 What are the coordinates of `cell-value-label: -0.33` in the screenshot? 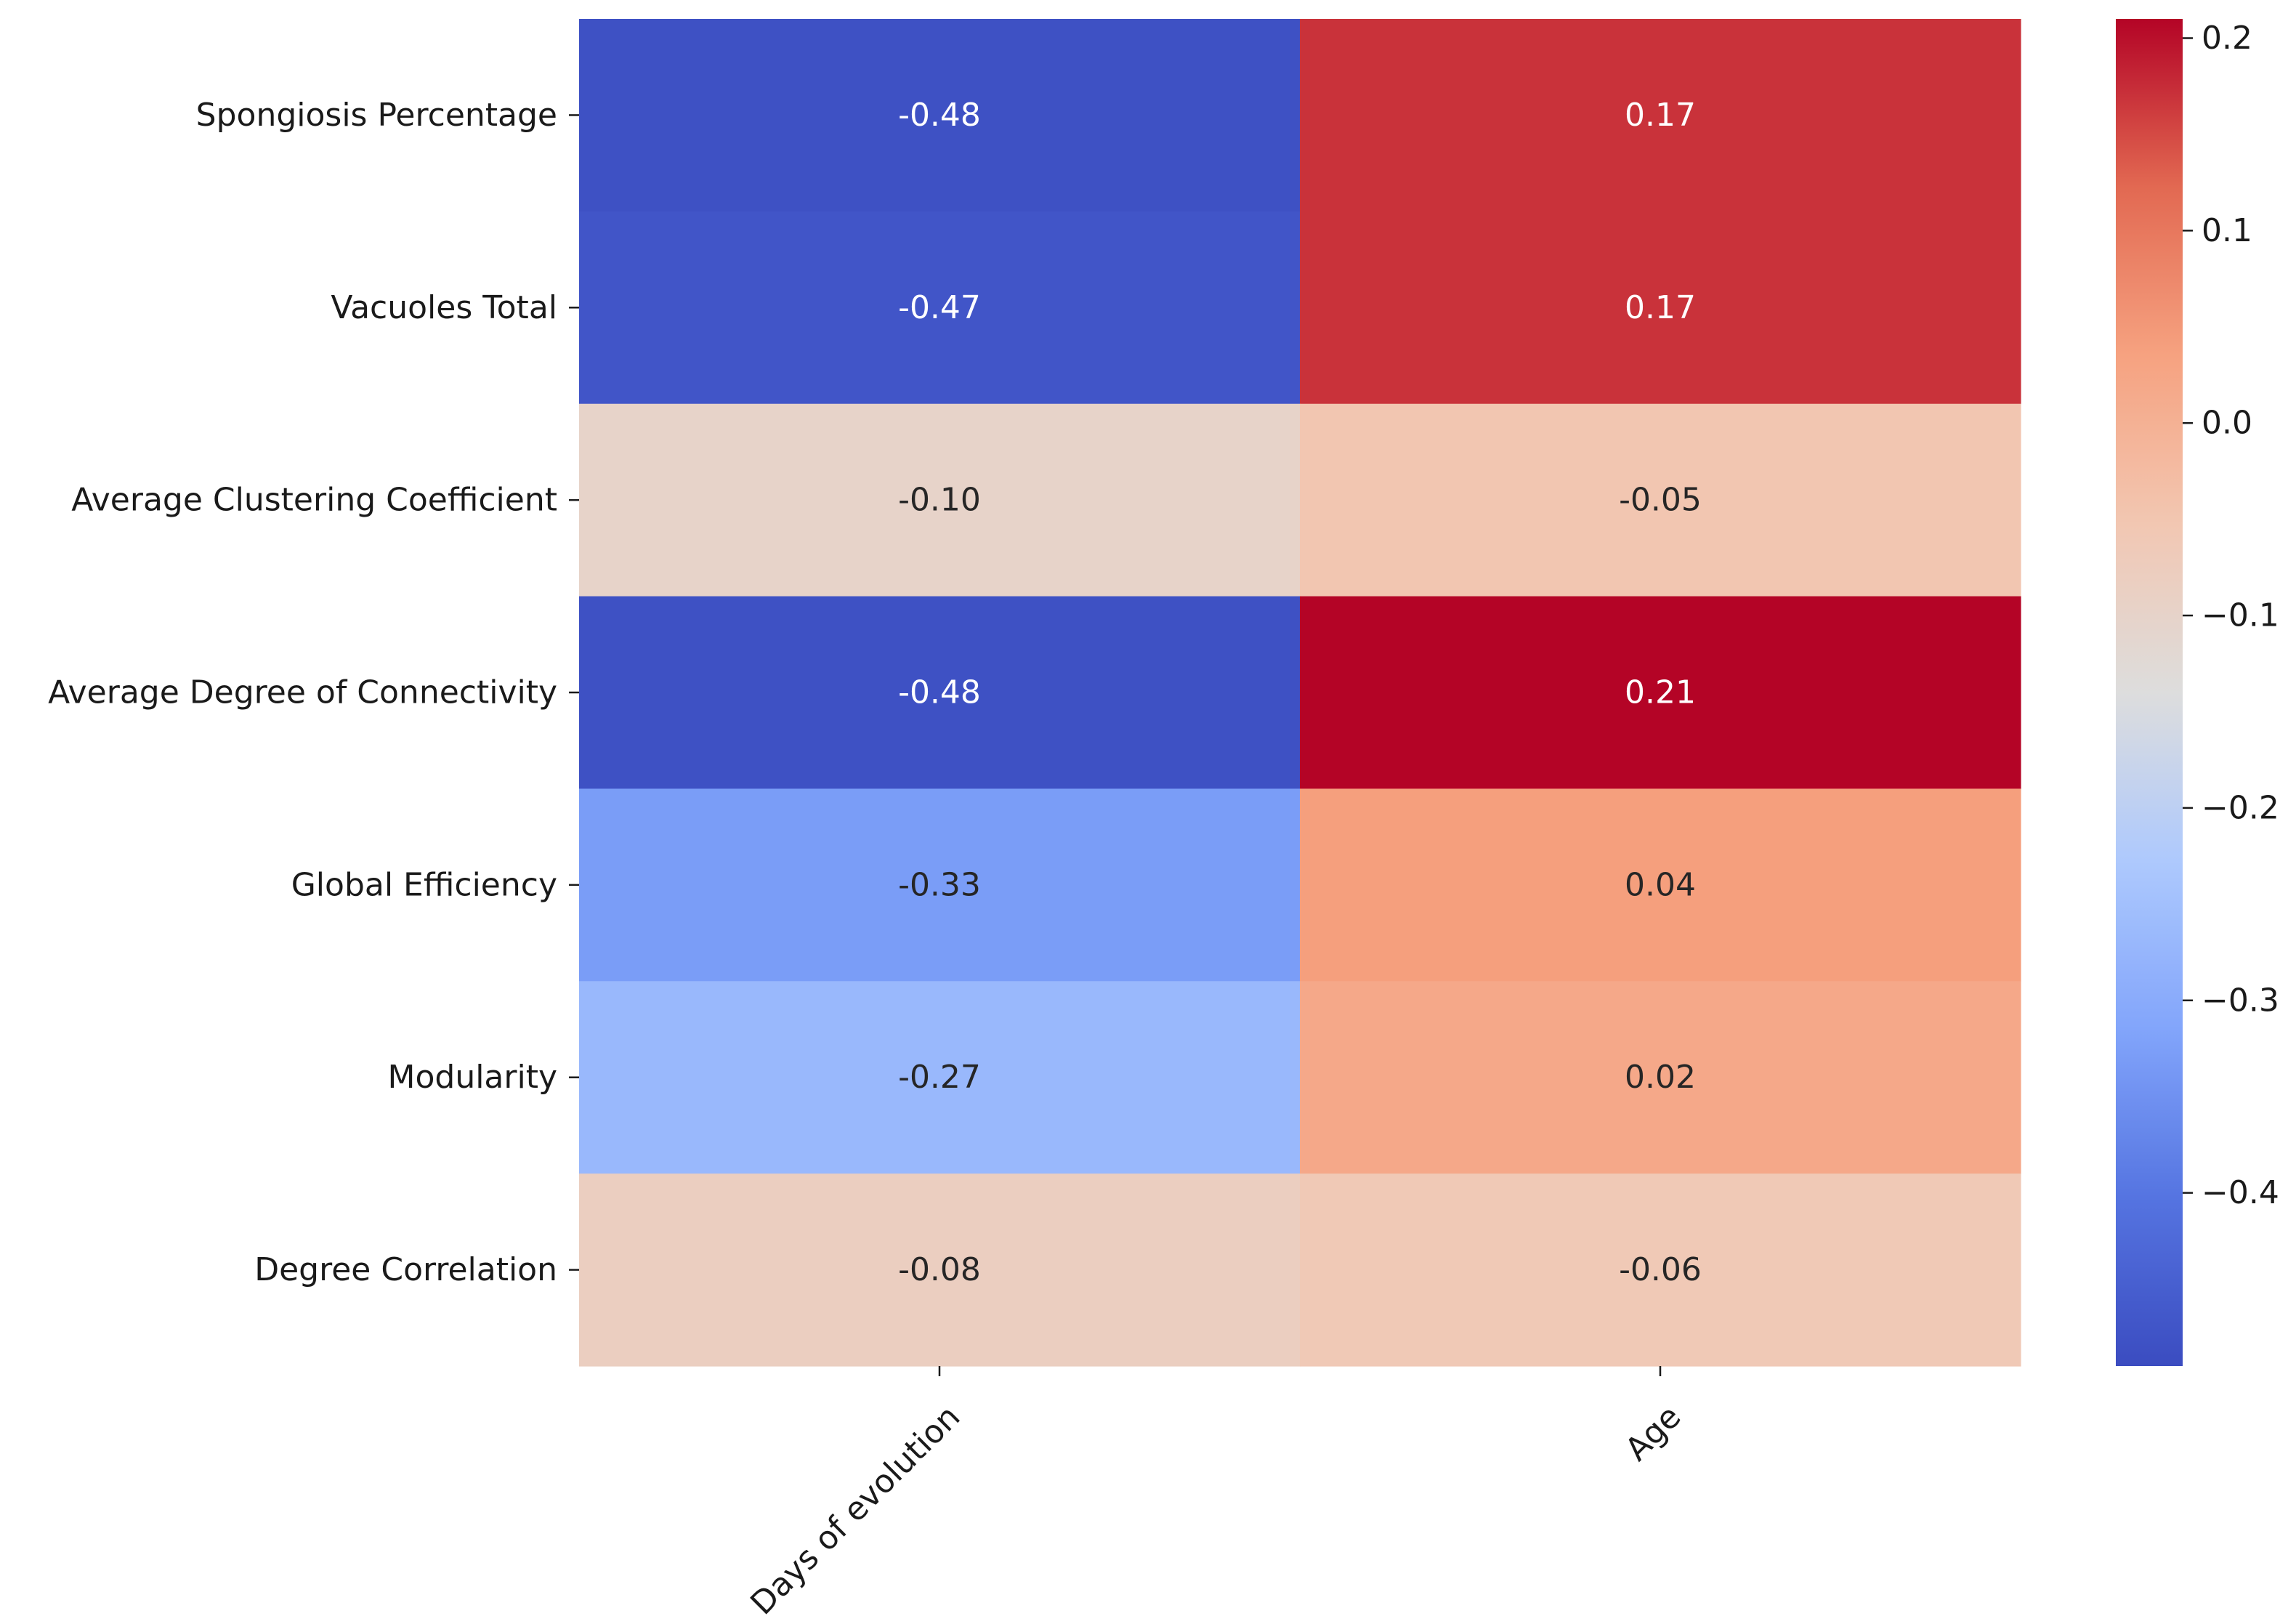 It's located at (939, 884).